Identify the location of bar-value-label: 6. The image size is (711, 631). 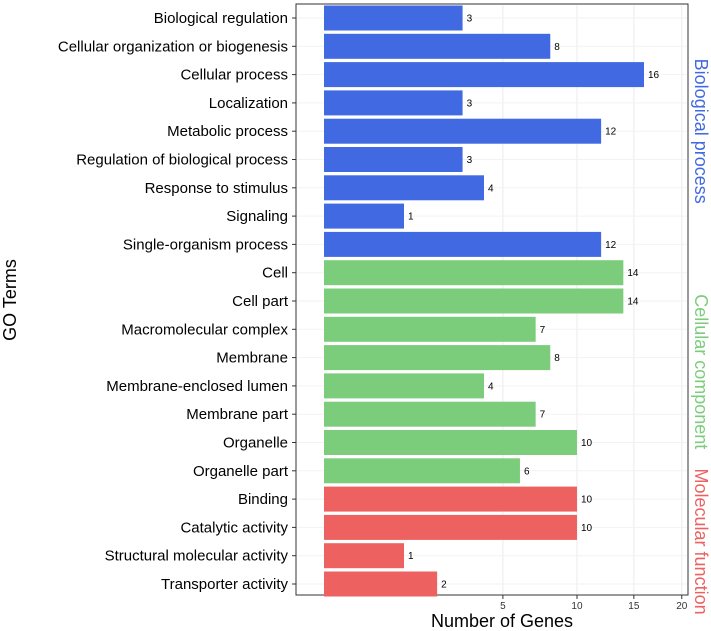
(527, 471).